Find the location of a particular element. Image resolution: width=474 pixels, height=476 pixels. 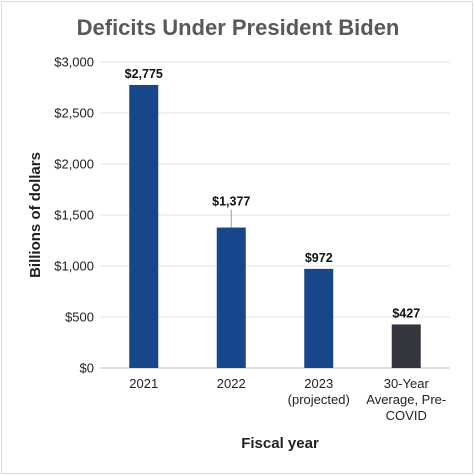

x-tick-label-line: COVID is located at coordinates (406, 415).